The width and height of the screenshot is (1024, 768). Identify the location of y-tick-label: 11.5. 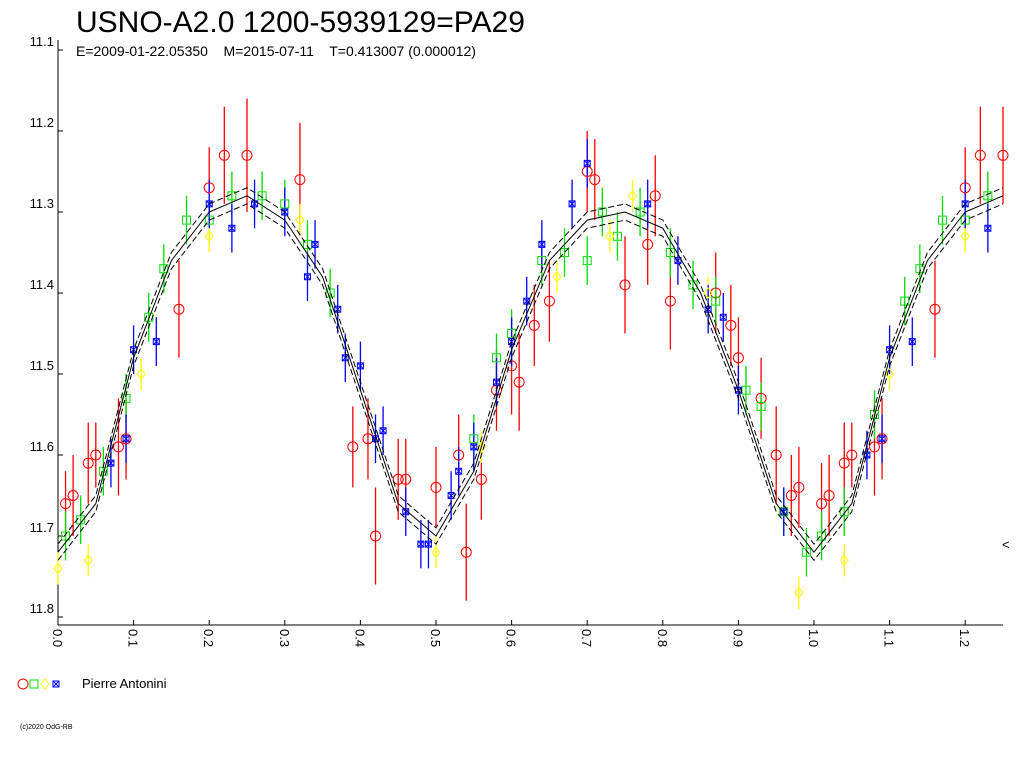
(42, 365).